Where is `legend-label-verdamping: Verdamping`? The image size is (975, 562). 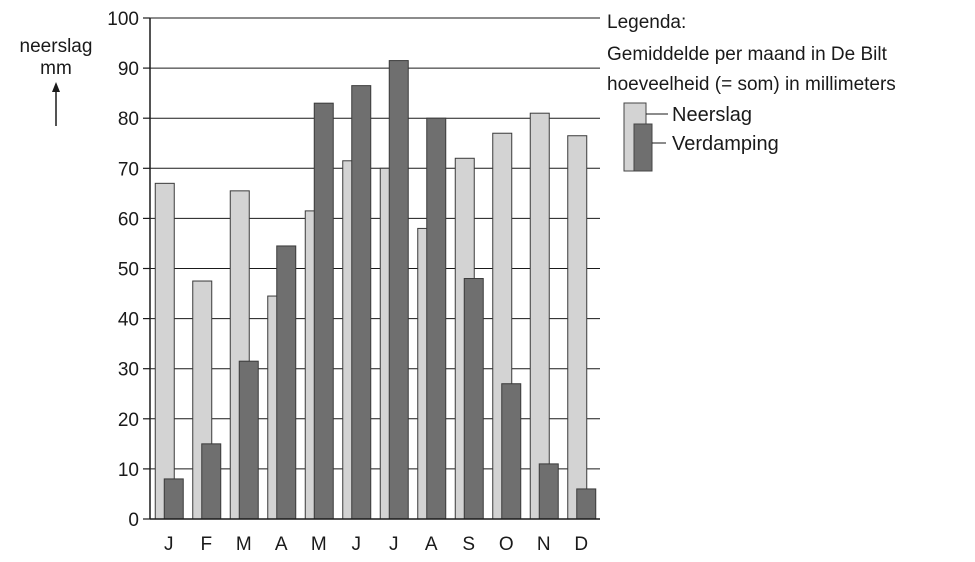
legend-label-verdamping: Verdamping is located at coordinates (725, 144).